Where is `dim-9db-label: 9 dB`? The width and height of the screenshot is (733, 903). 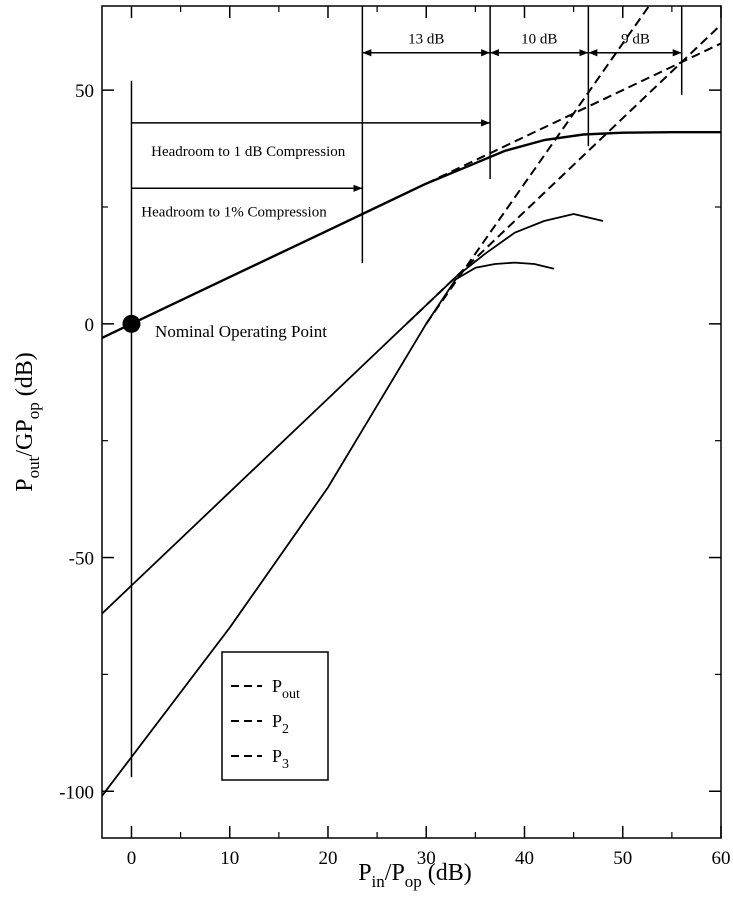 dim-9db-label: 9 dB is located at coordinates (635, 40).